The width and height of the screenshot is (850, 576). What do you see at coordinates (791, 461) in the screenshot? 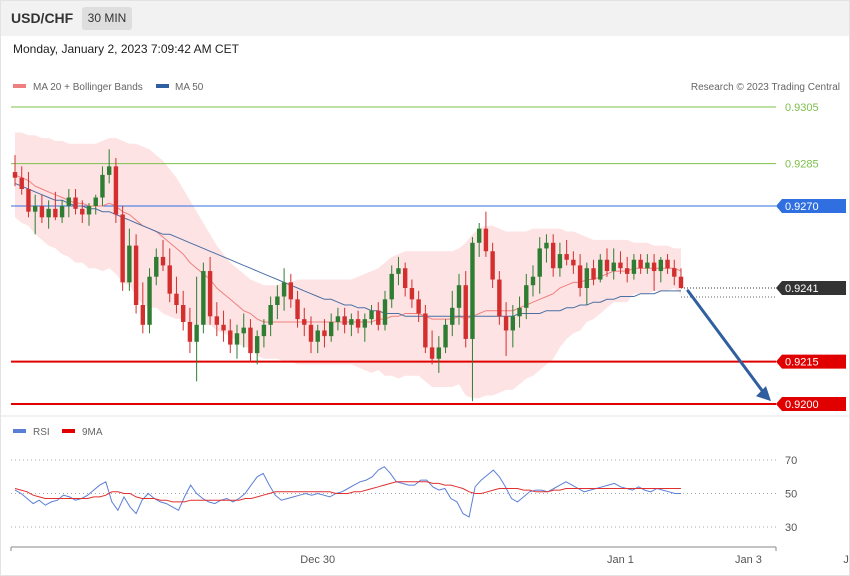
I see `rsi-tick-label: 70` at bounding box center [791, 461].